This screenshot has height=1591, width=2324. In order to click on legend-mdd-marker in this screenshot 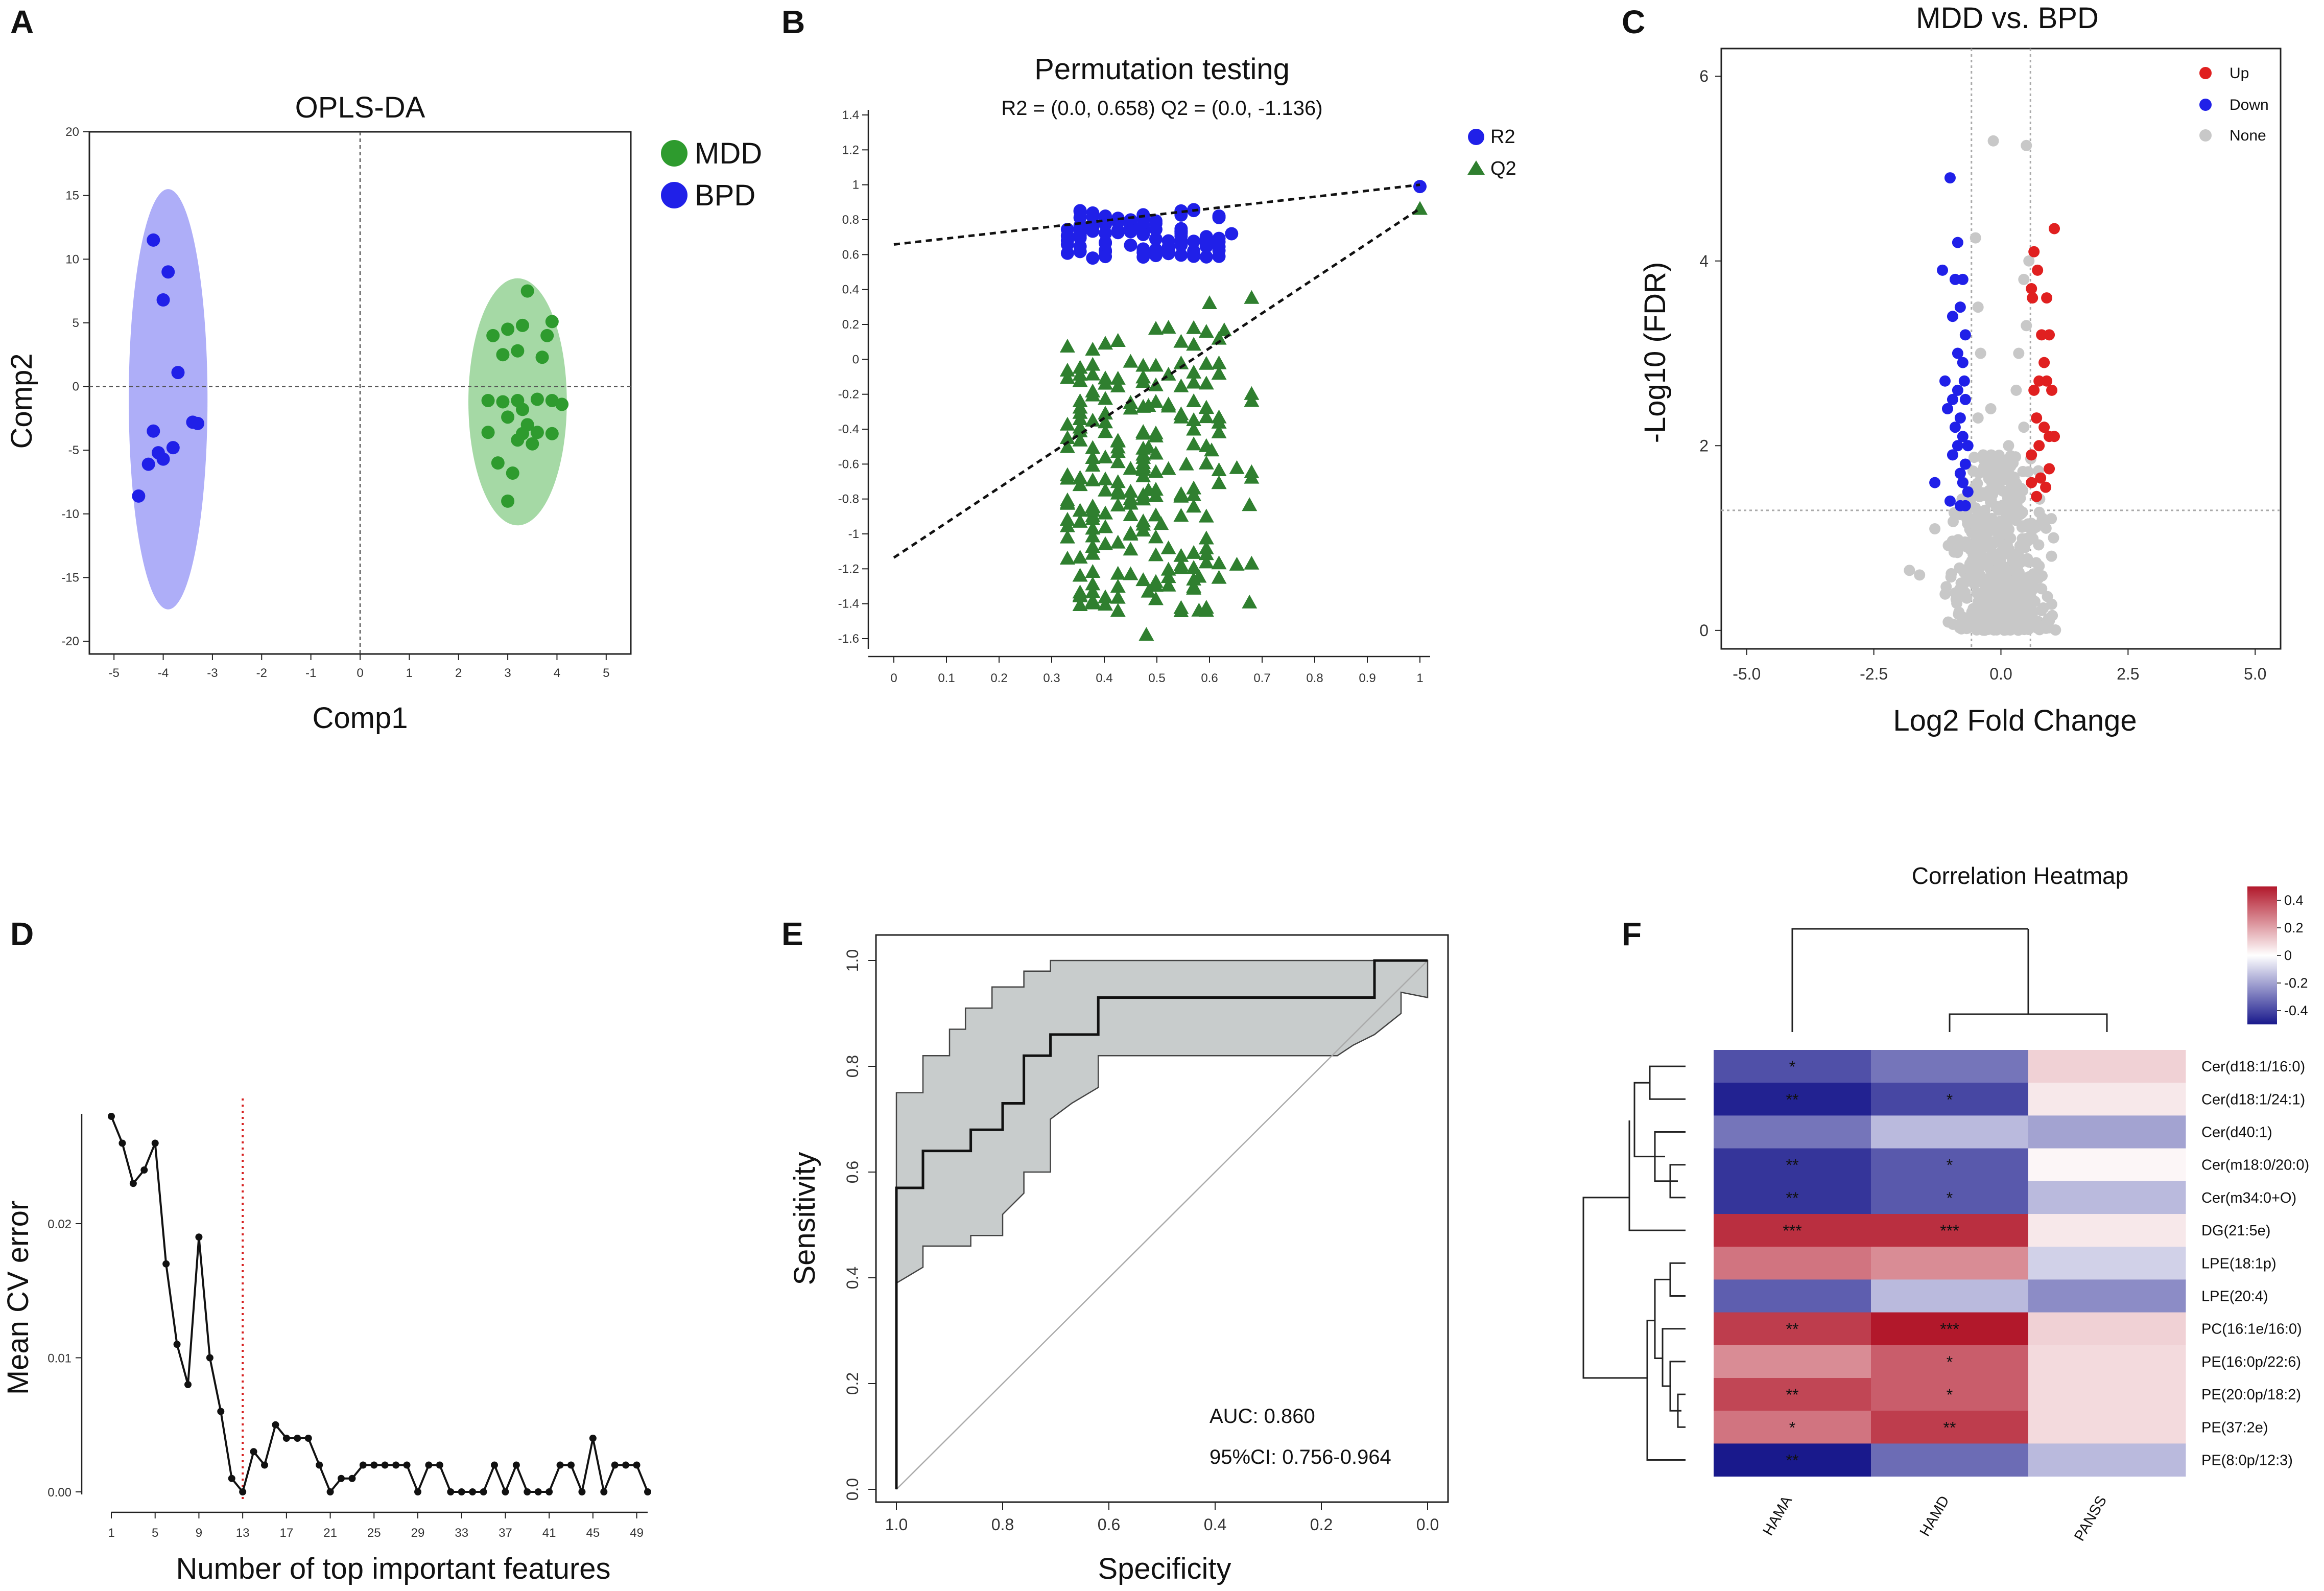, I will do `click(674, 153)`.